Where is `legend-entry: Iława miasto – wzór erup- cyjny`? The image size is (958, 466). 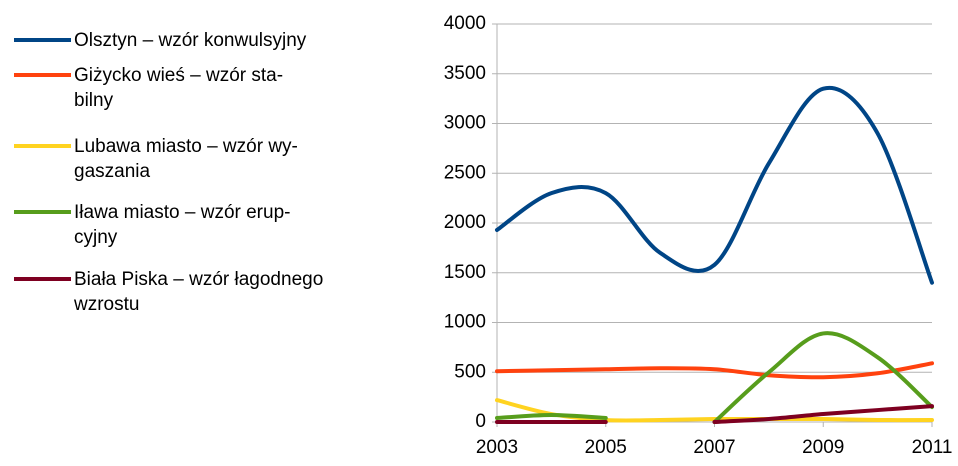 legend-entry: Iława miasto – wzór erup- cyjny is located at coordinates (187, 225).